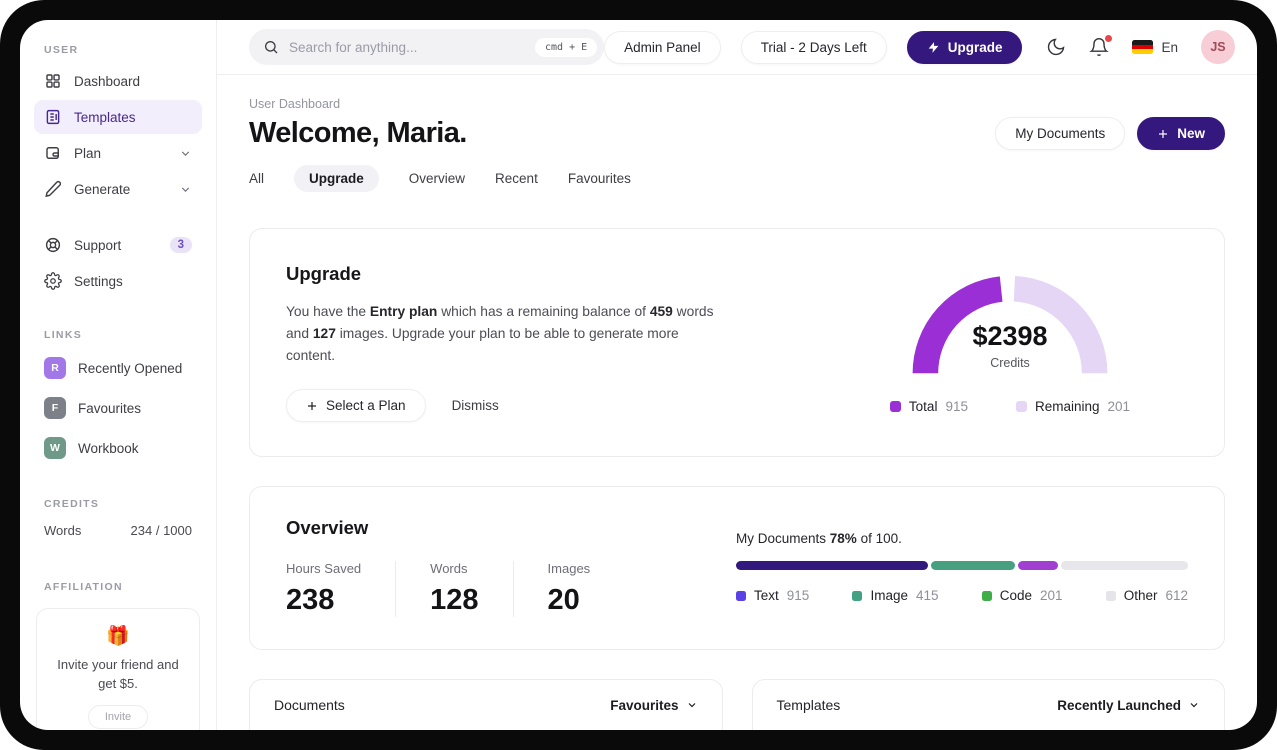 The image size is (1277, 750). I want to click on sidebar-item-settings: Settings, so click(118, 281).